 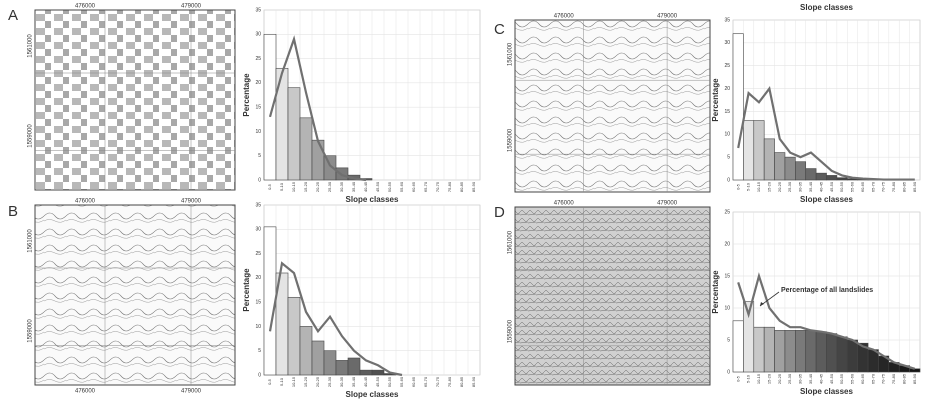 What do you see at coordinates (499, 212) in the screenshot?
I see `panel-label: D` at bounding box center [499, 212].